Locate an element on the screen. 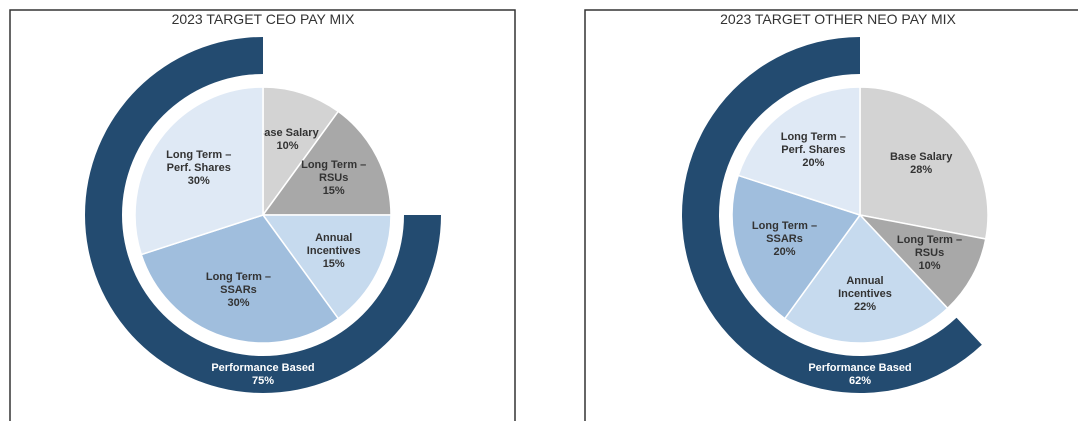 This screenshot has height=421, width=1078. label-box: Long Term – Perf. Shares 20% is located at coordinates (813, 151).